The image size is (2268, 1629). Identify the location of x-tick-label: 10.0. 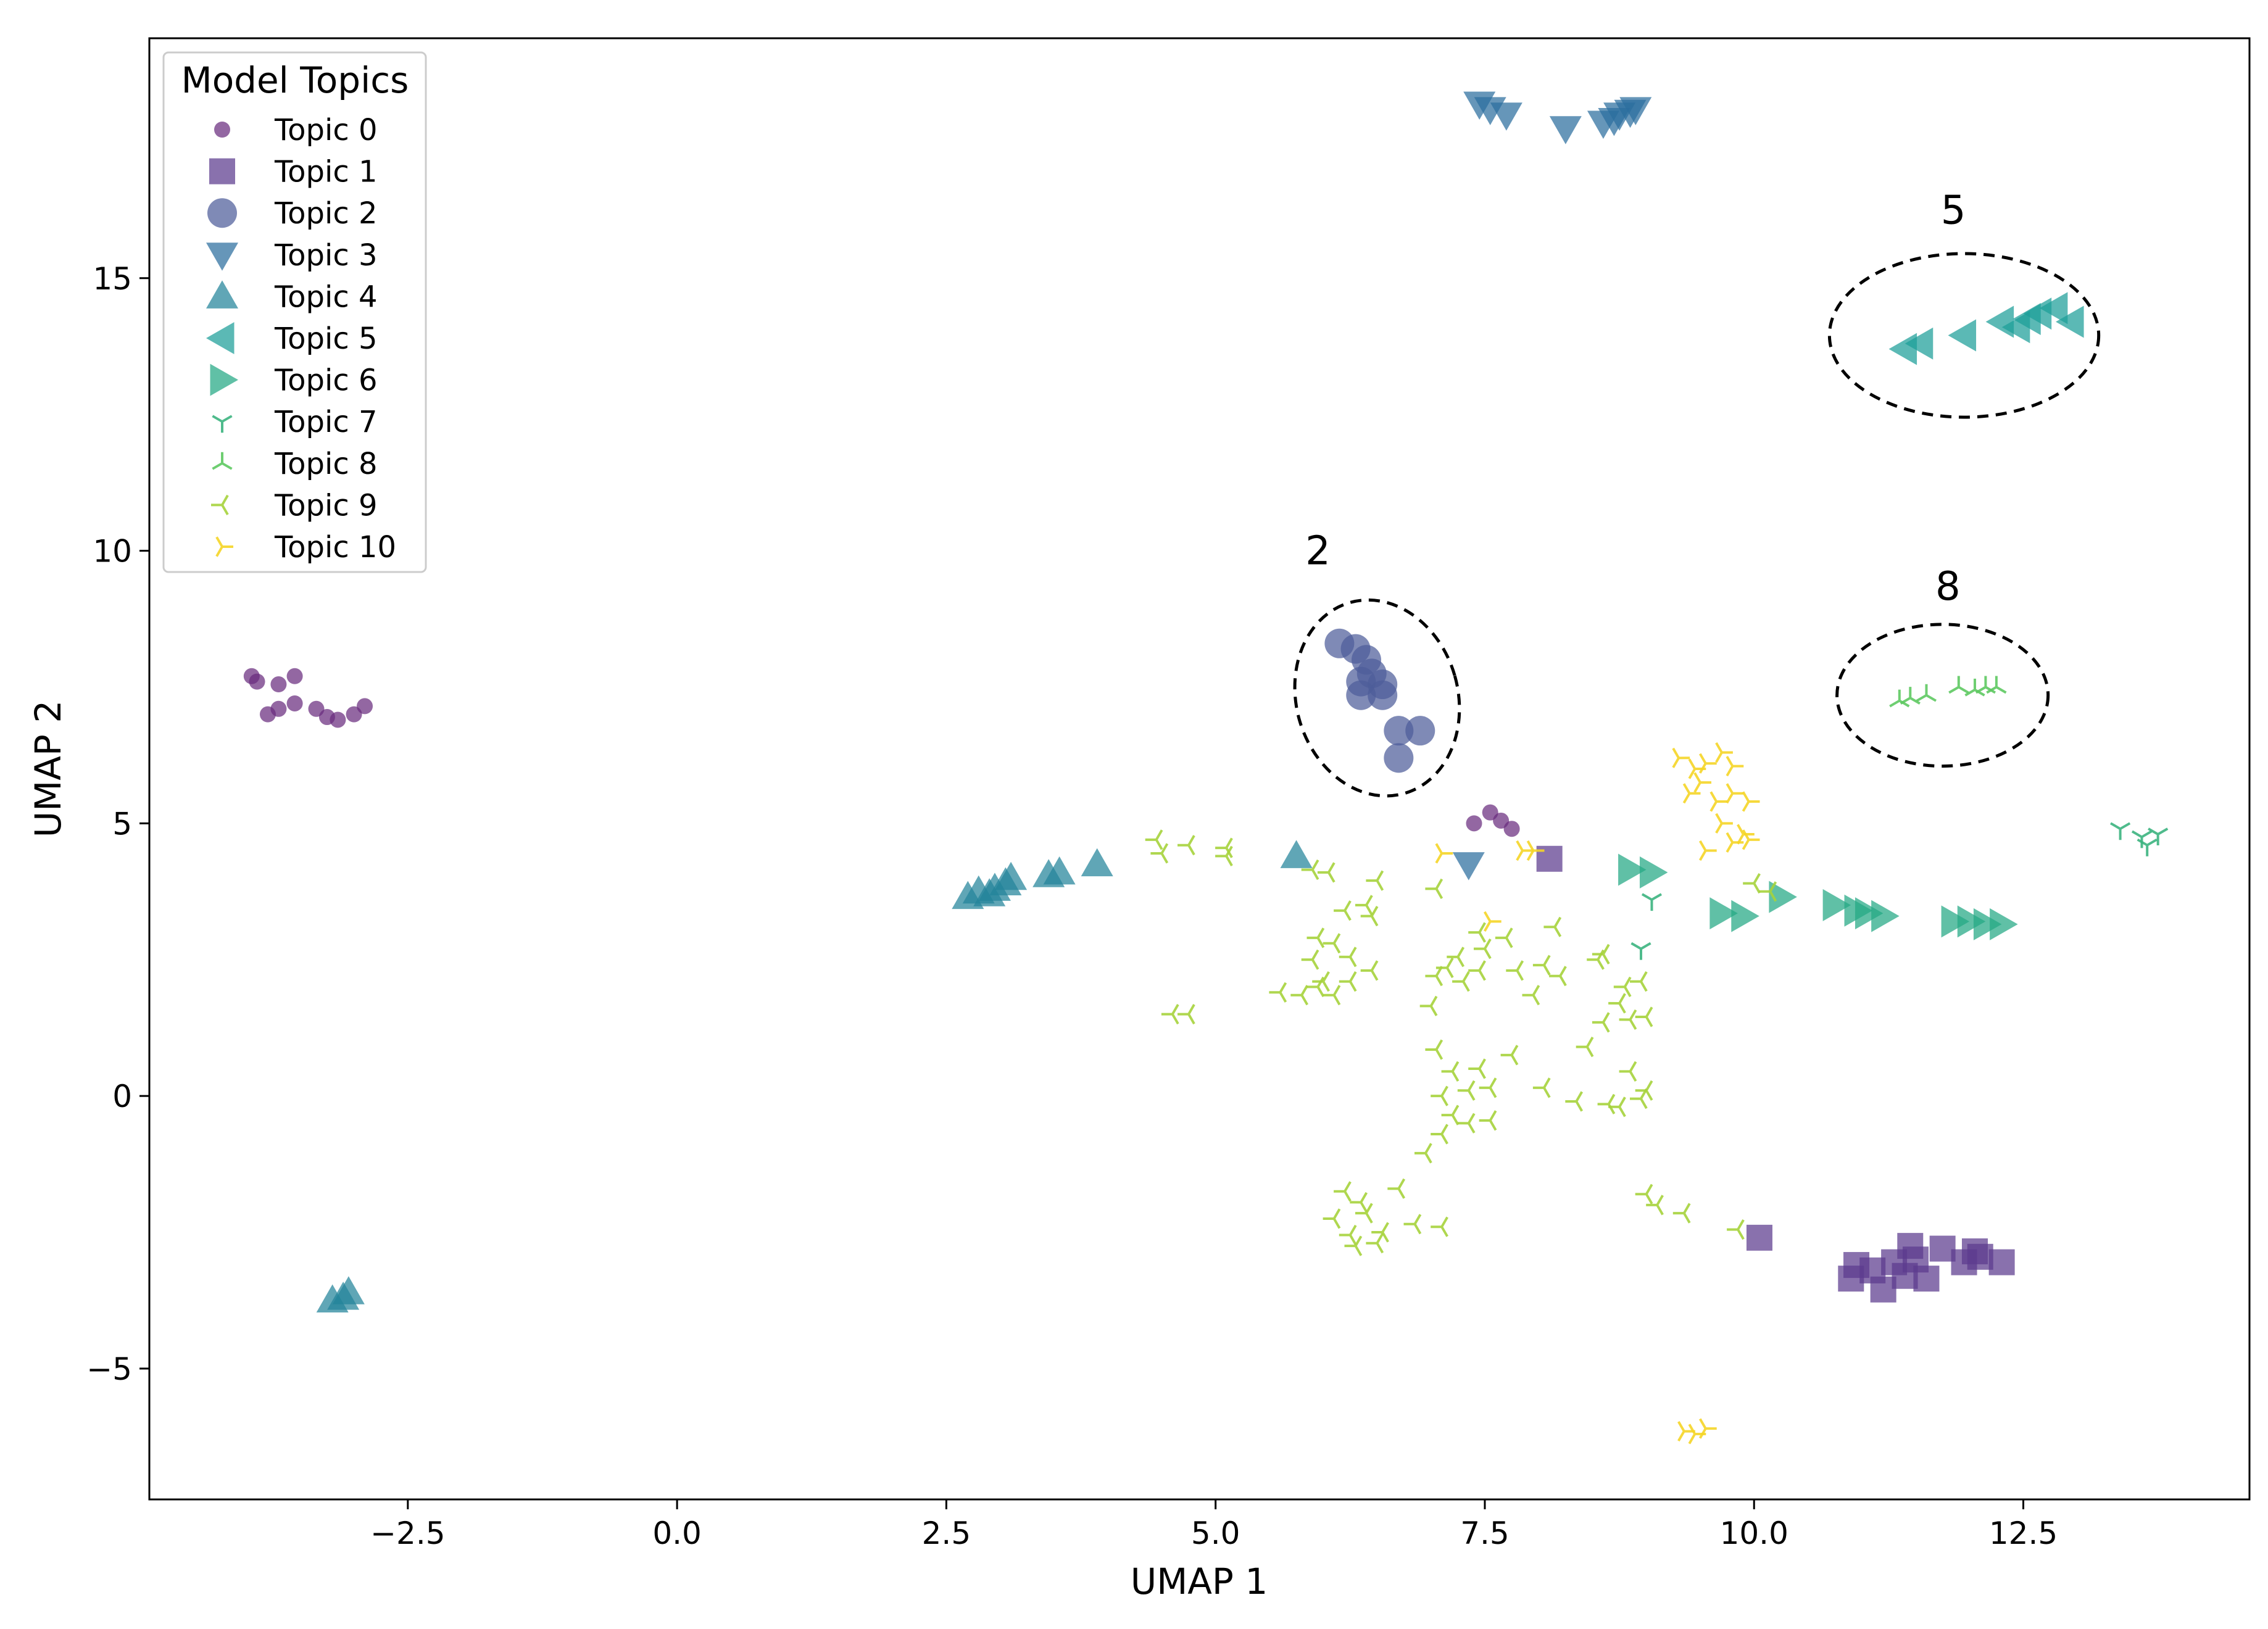
(1754, 1533).